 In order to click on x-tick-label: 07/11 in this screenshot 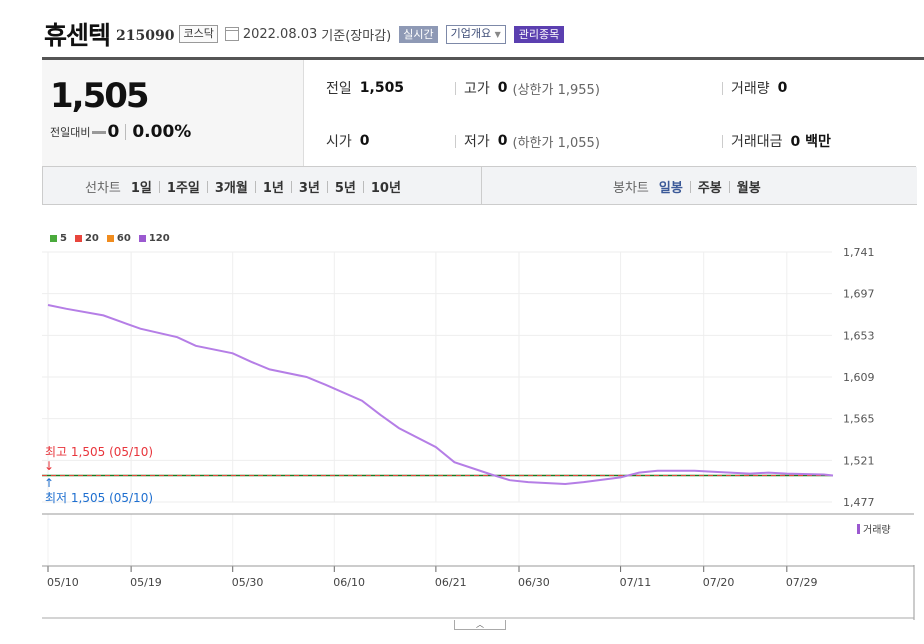, I will do `click(636, 582)`.